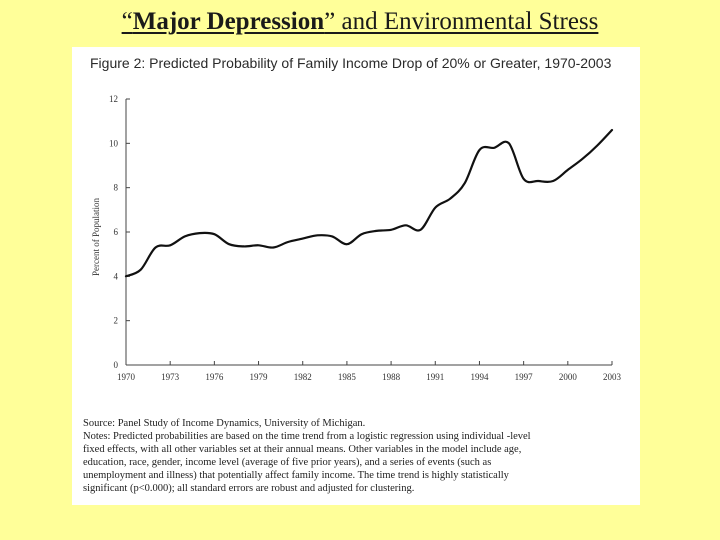  Describe the element at coordinates (116, 276) in the screenshot. I see `y-tick-label: 4` at that location.